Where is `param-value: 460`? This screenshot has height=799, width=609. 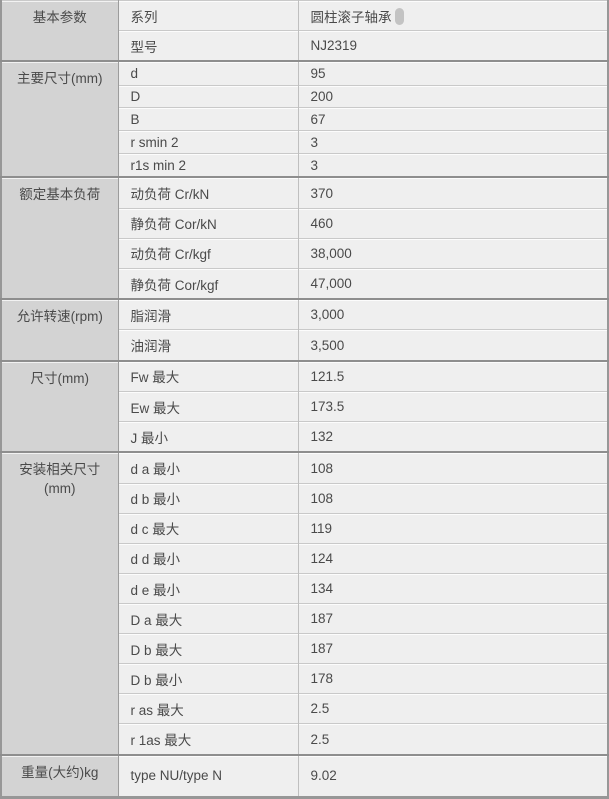 param-value: 460 is located at coordinates (452, 223).